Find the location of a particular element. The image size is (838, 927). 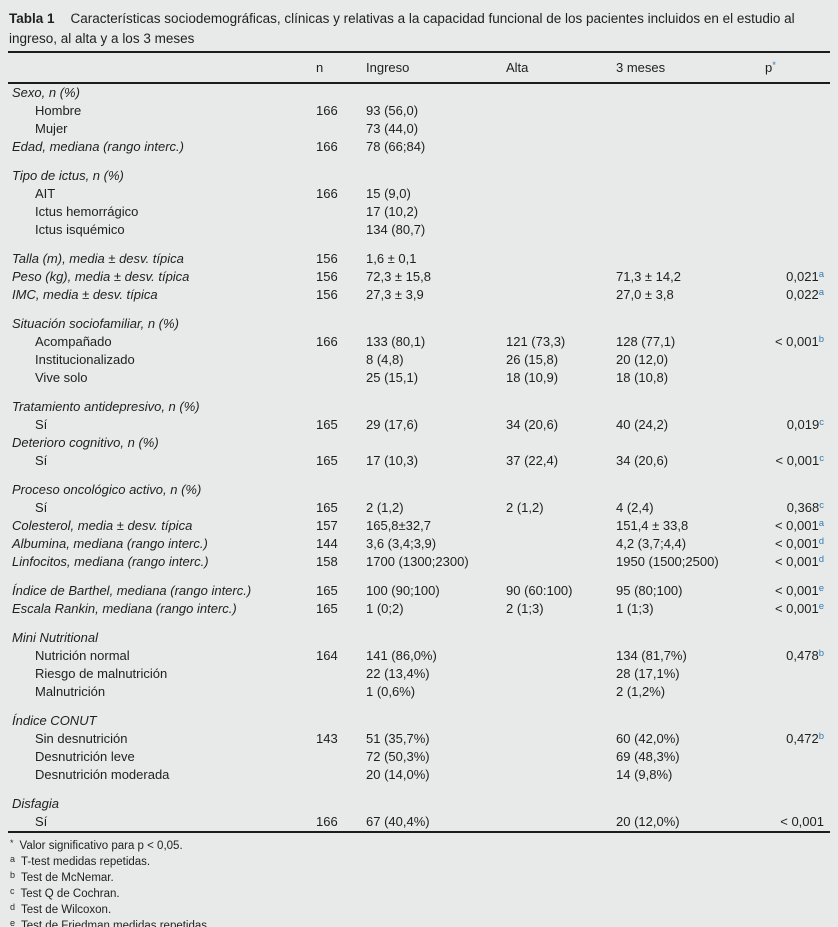

row-label: Nutrición normal is located at coordinates (82, 655).